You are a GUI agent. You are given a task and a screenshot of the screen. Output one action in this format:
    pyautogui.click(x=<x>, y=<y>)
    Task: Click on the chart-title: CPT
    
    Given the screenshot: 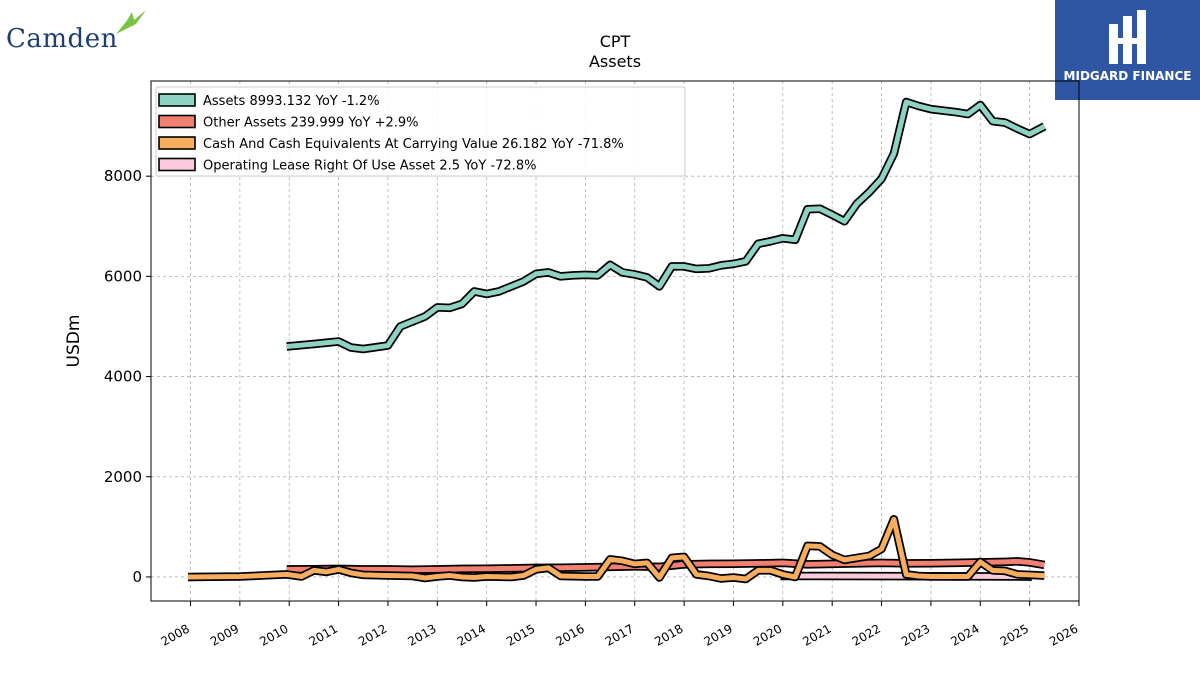 What is the action you would take?
    pyautogui.click(x=615, y=41)
    